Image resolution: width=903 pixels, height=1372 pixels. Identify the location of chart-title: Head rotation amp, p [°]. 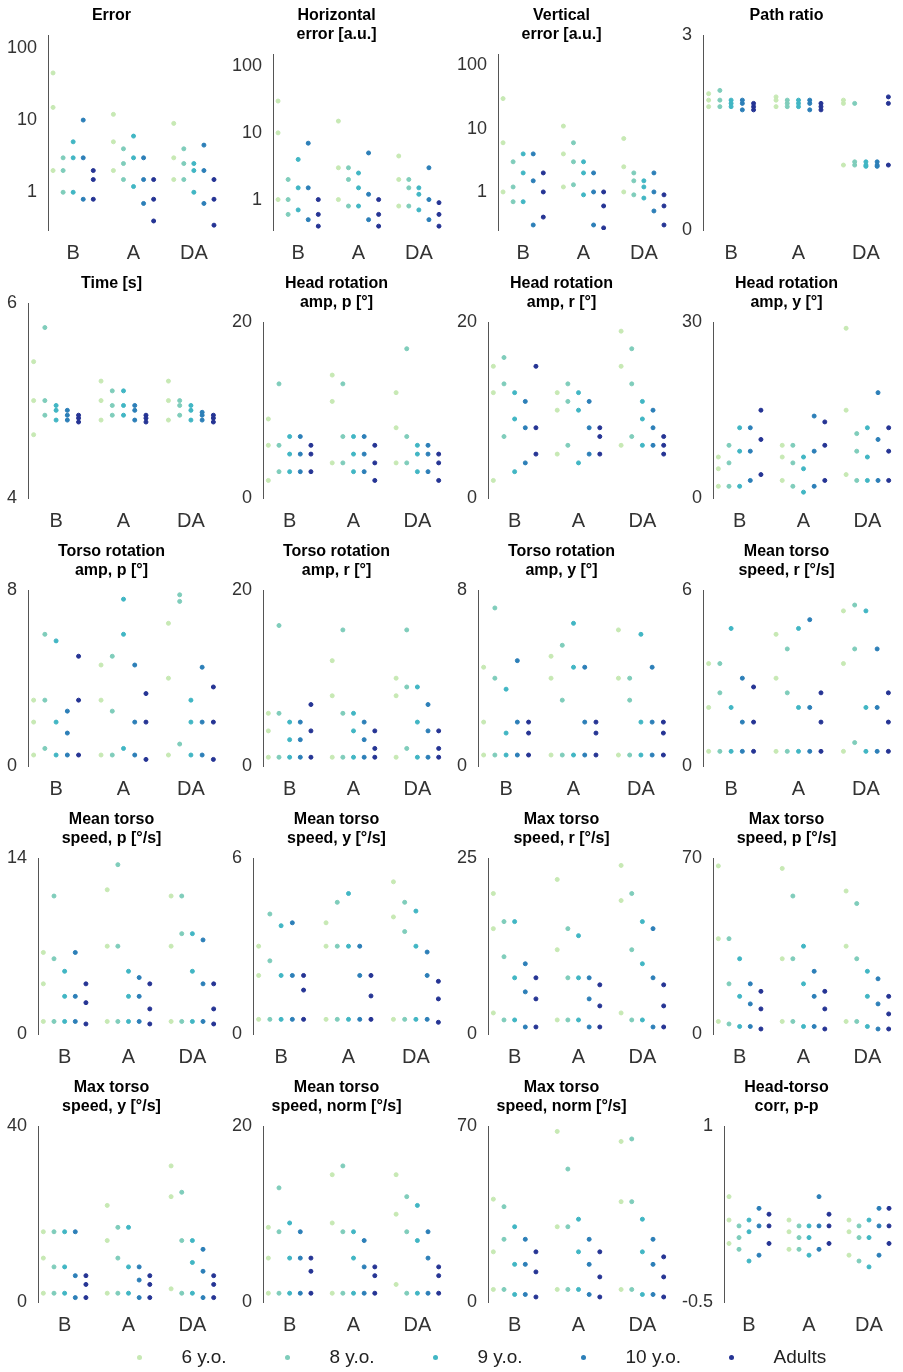
(336, 292).